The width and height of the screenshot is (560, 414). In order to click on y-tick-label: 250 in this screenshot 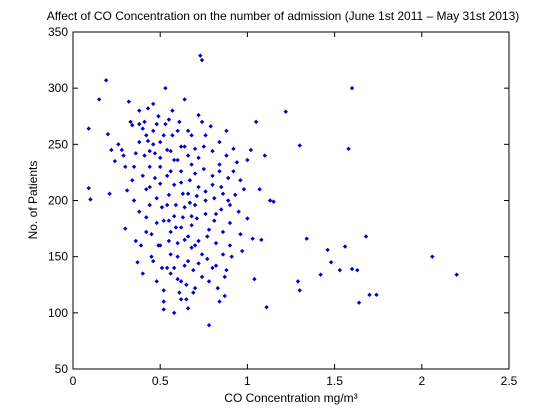, I will do `click(58, 144)`.